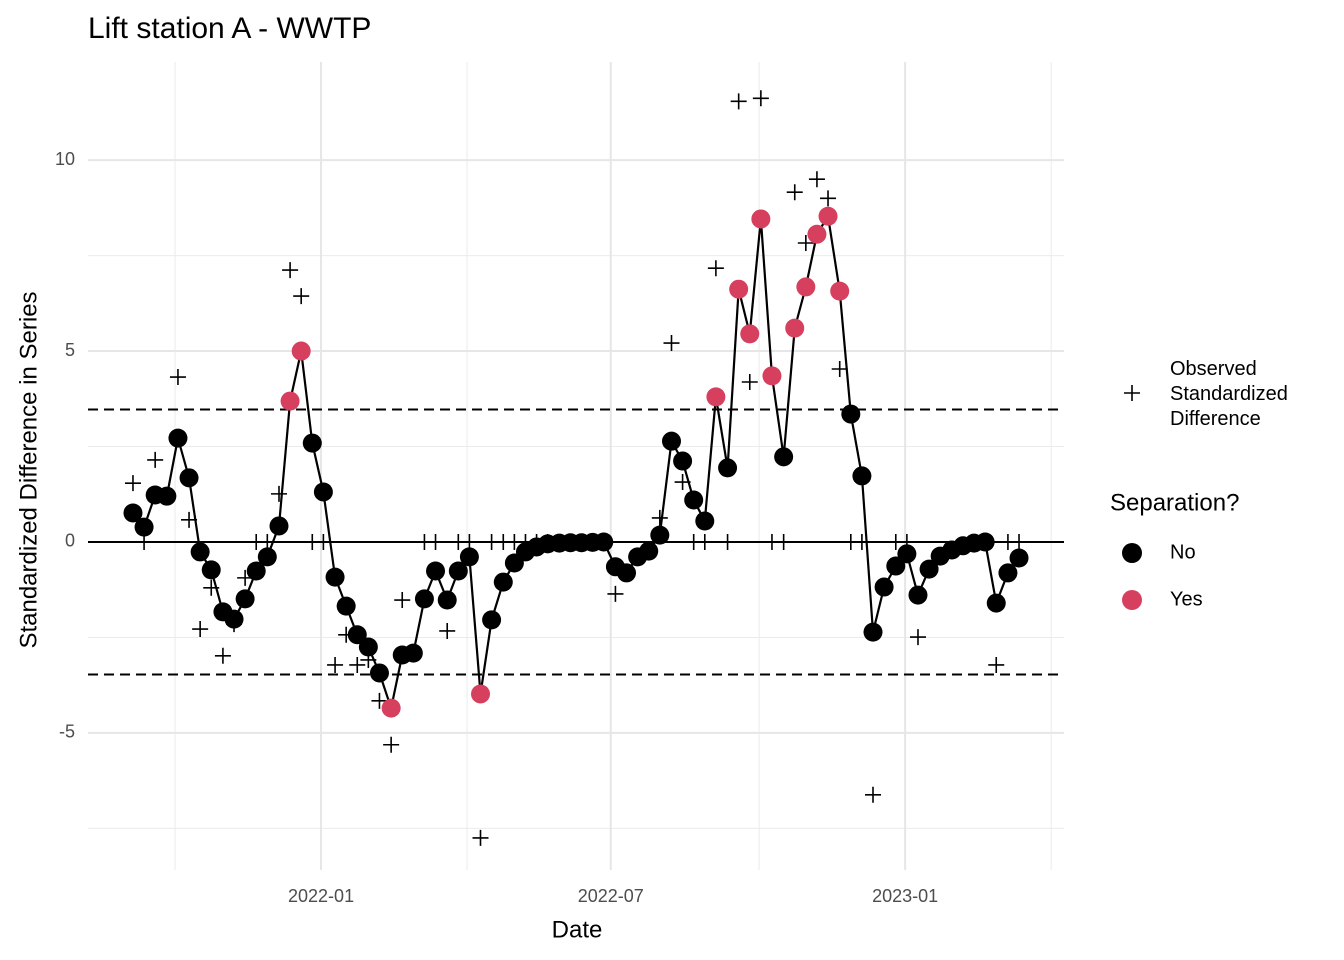 This screenshot has height=960, width=1344. I want to click on legend-title: Separation?, so click(1174, 502).